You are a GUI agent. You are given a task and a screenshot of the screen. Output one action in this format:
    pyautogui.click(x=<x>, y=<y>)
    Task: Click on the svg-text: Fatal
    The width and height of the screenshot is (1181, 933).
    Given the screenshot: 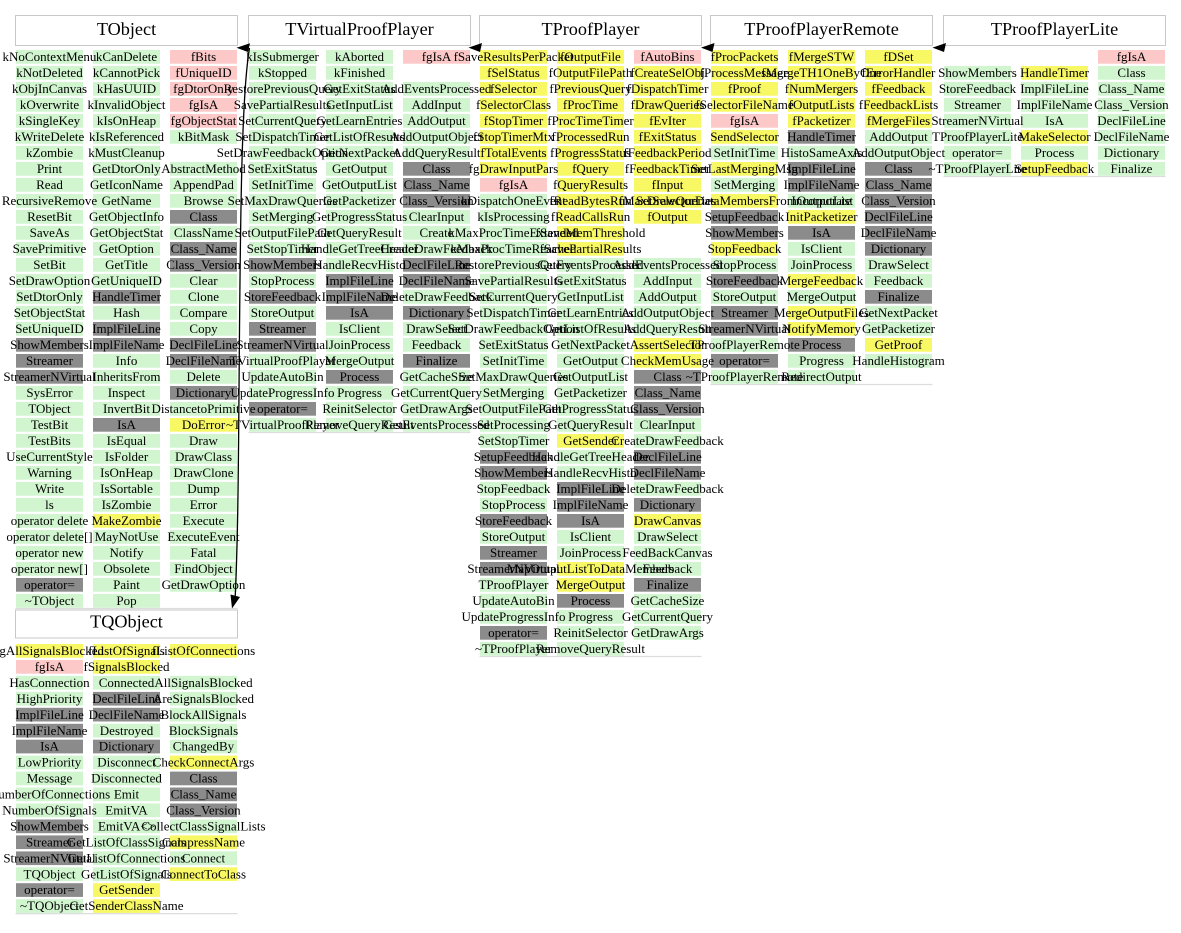 What is the action you would take?
    pyautogui.click(x=204, y=552)
    